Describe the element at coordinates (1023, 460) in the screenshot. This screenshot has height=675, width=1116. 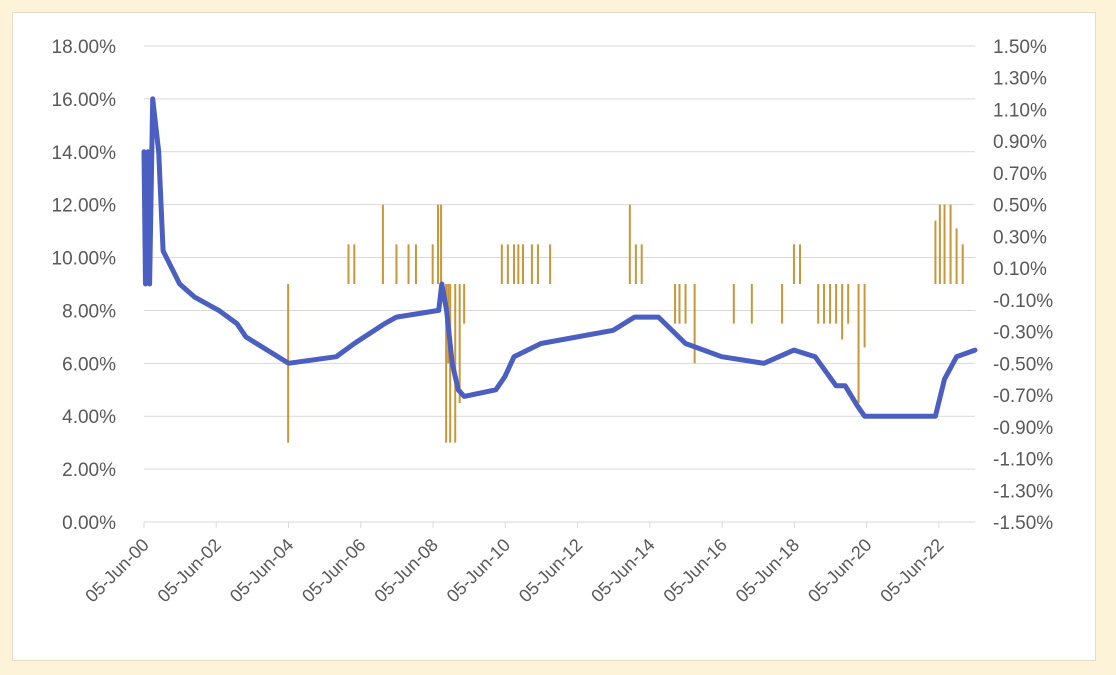
I see `right-tick-label: -1.10%` at that location.